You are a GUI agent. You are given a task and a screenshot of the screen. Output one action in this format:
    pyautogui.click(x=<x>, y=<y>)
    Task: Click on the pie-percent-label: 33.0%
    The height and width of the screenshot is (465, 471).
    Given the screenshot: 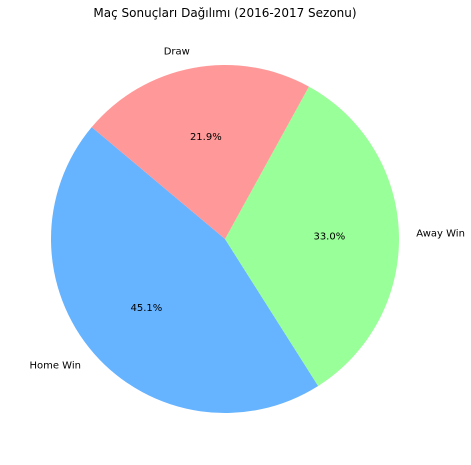 What is the action you would take?
    pyautogui.click(x=329, y=236)
    